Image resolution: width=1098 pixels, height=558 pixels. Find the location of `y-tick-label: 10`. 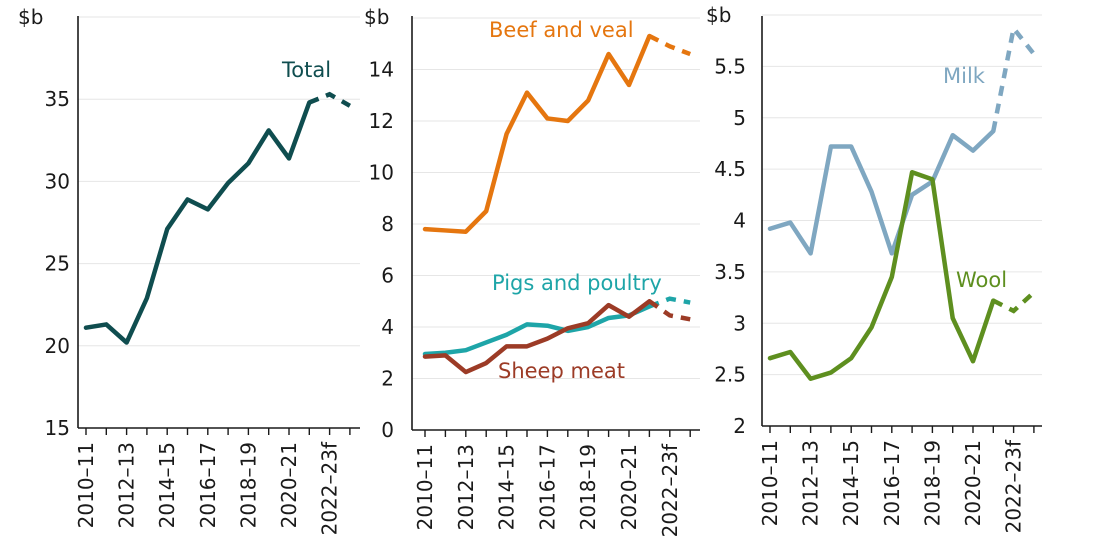

y-tick-label: 10 is located at coordinates (381, 173).